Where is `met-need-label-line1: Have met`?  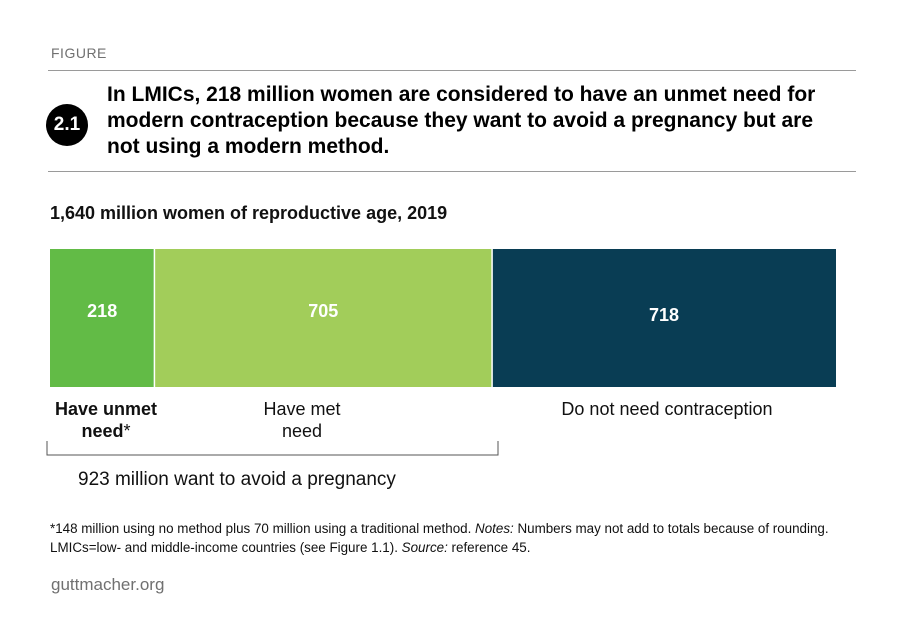 met-need-label-line1: Have met is located at coordinates (302, 409).